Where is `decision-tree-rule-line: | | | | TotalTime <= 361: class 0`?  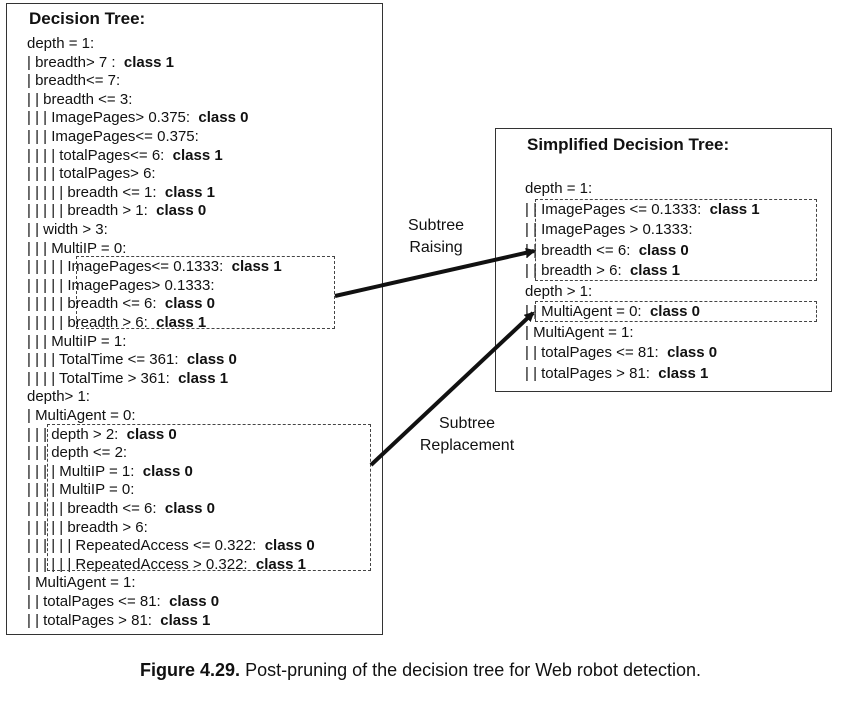
decision-tree-rule-line: | | | | TotalTime <= 361: class 0 is located at coordinates (132, 360).